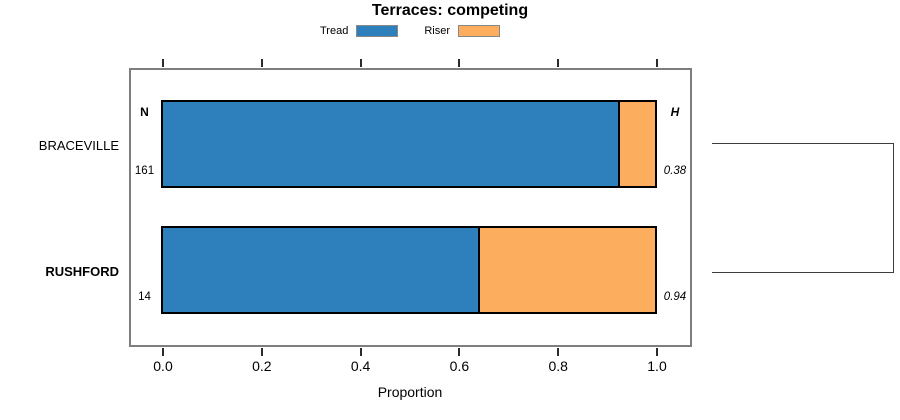  What do you see at coordinates (675, 297) in the screenshot?
I see `h-value-rushford: 0.94` at bounding box center [675, 297].